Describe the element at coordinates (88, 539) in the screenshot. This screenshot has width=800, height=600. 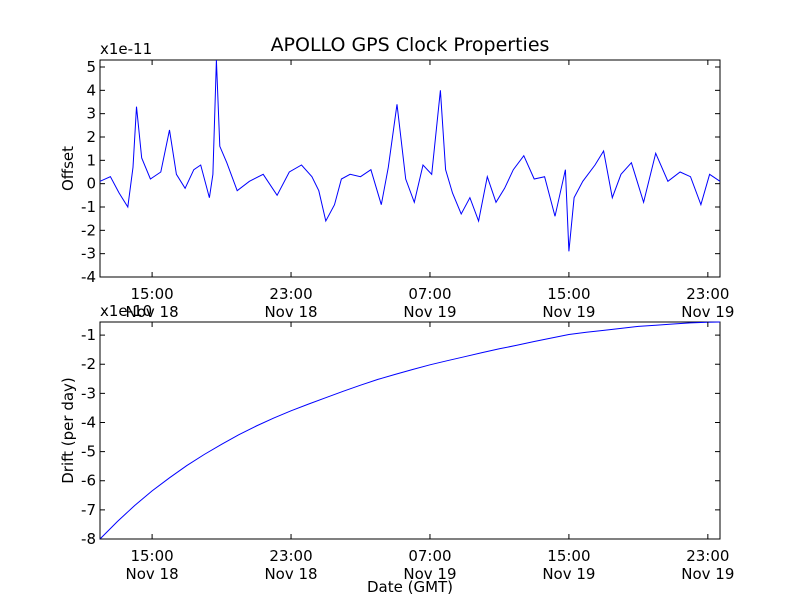
I see `drift-y-tick-label: -8` at that location.